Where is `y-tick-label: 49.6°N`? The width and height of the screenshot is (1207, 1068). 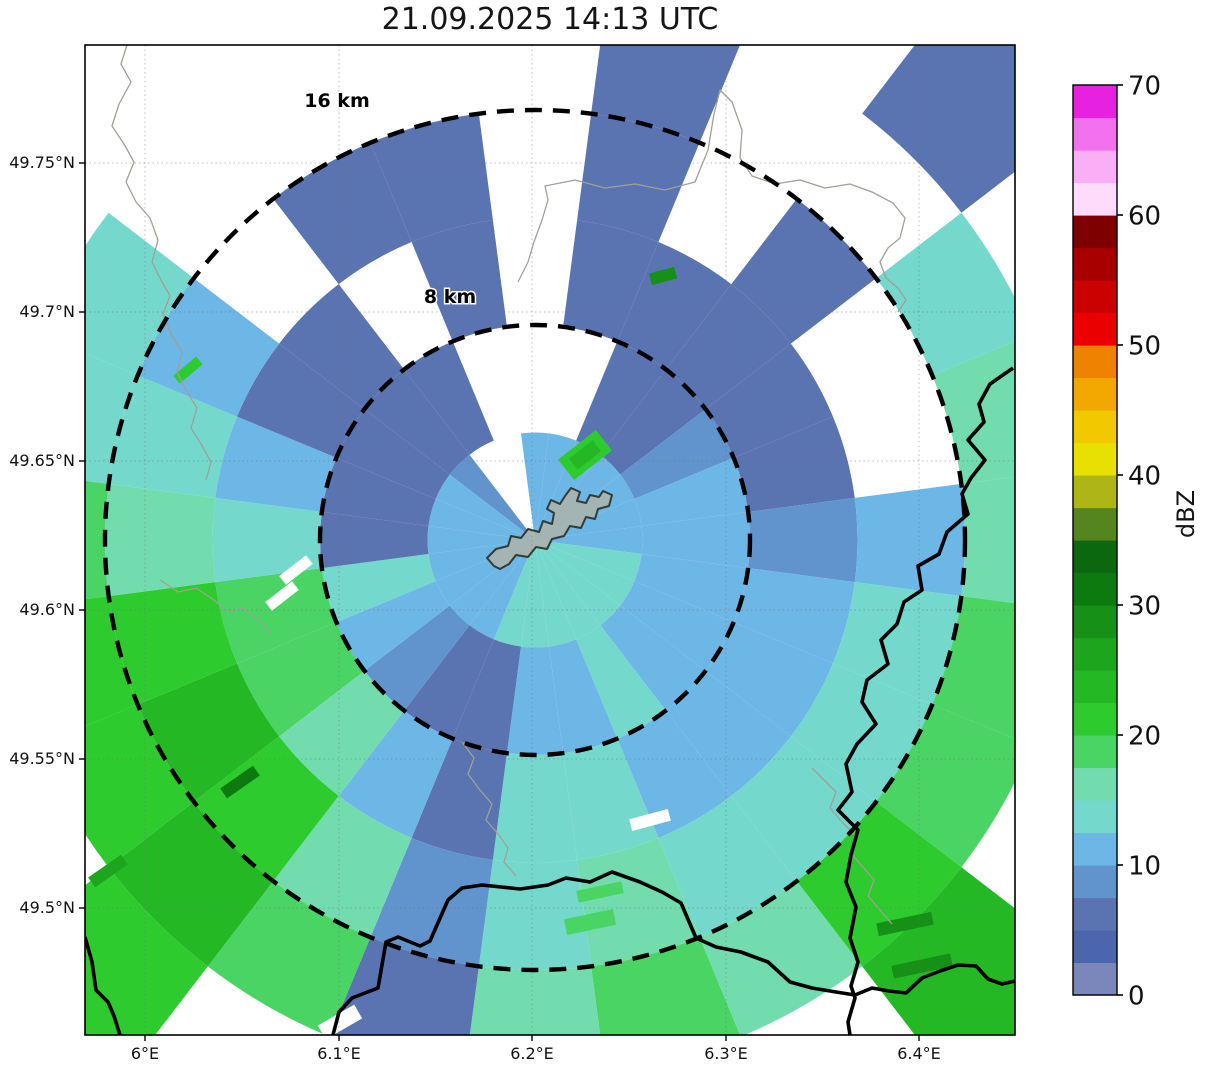 y-tick-label: 49.6°N is located at coordinates (47, 609).